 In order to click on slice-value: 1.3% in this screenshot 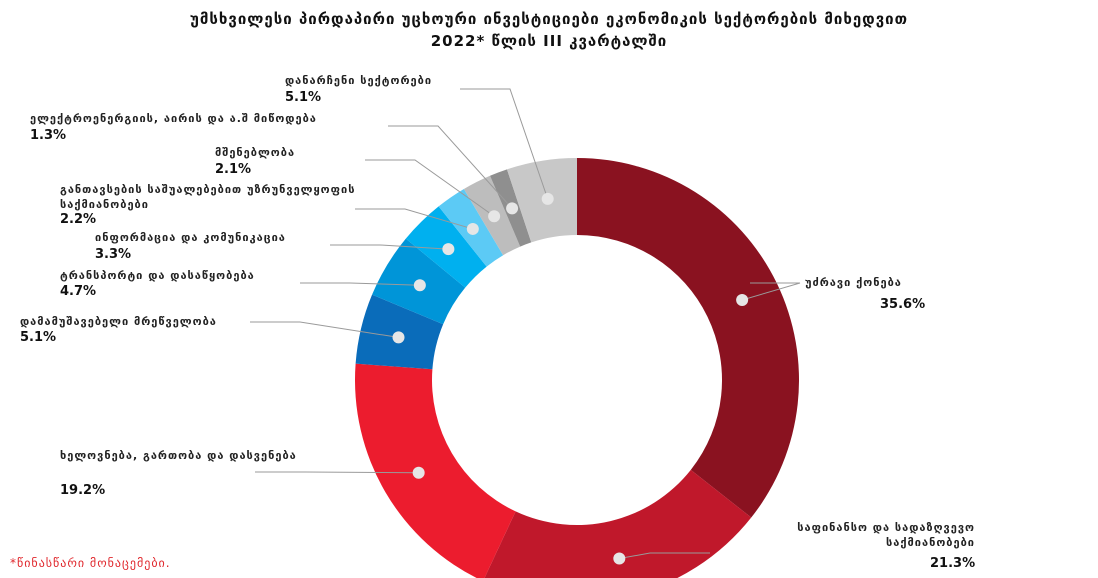, I will do `click(48, 135)`.